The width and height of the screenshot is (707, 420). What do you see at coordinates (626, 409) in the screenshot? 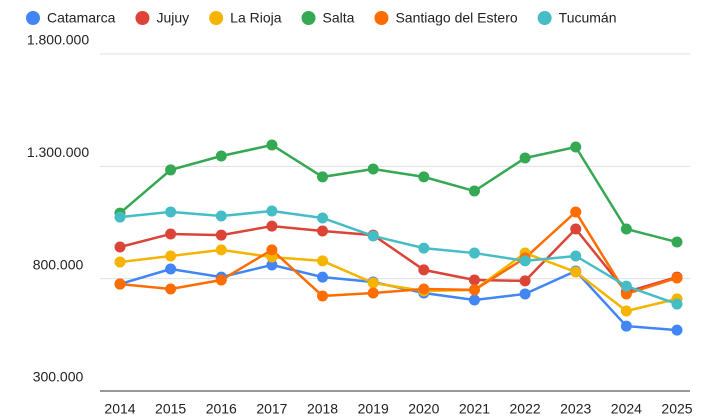
I see `x-tick-label: 2024` at bounding box center [626, 409].